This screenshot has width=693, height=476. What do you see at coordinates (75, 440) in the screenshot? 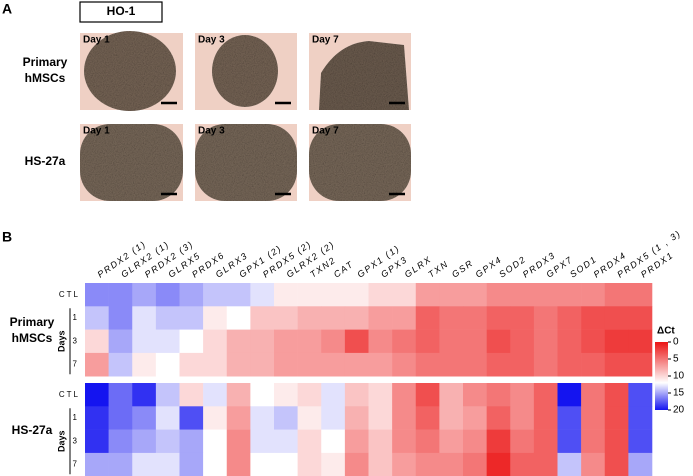
I see `condition-label: 3` at bounding box center [75, 440].